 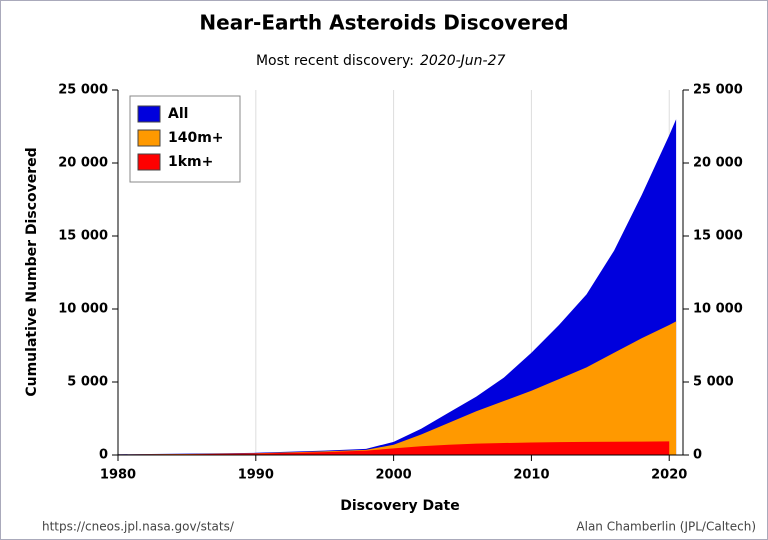 I want to click on chart-subtitle-date: 2020-Jun-27, so click(x=463, y=61).